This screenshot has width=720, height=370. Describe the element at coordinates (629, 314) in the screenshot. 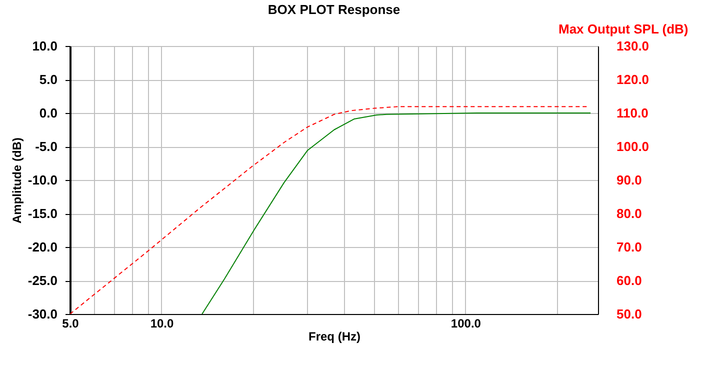

I see `y2-tick-label: 50.0` at that location.